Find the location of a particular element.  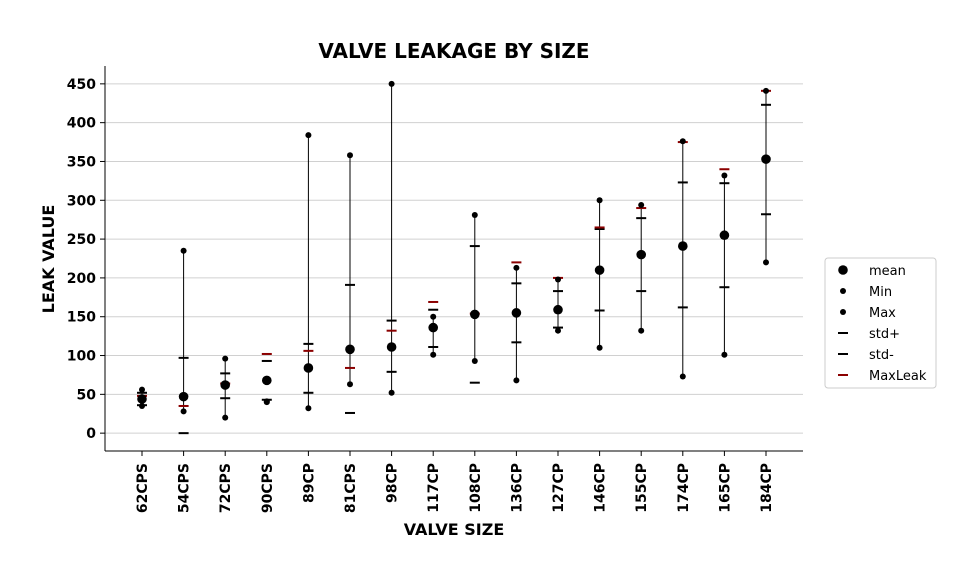

y-tick-label: 0 is located at coordinates (91, 434).